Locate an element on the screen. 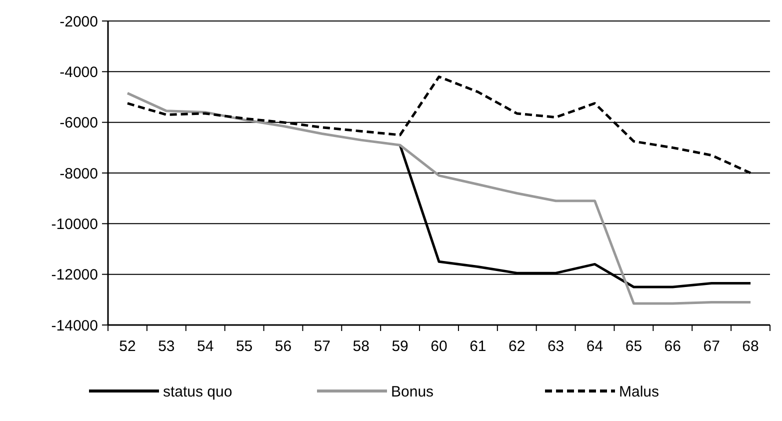  x-tick-label: 54 is located at coordinates (205, 346).